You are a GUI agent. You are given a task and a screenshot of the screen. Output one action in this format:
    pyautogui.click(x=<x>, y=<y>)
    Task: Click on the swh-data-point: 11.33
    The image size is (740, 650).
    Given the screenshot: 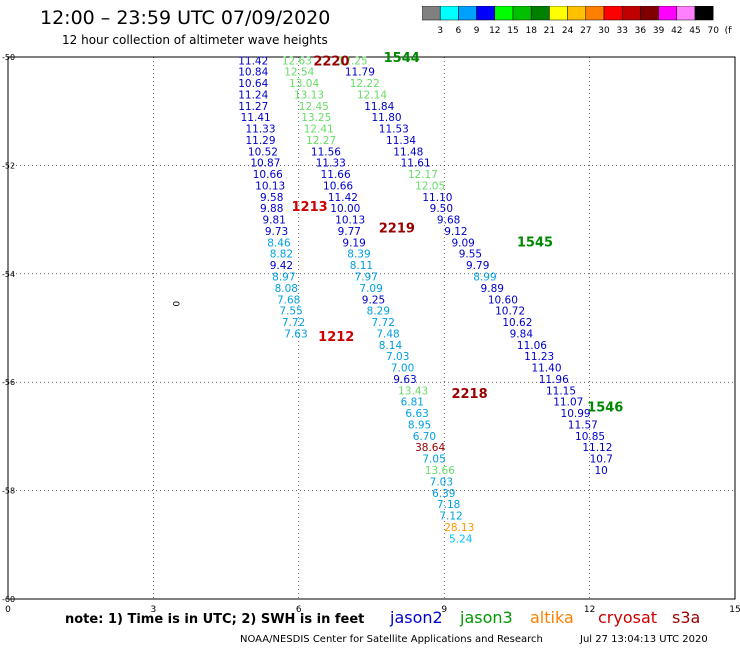 What is the action you would take?
    pyautogui.click(x=260, y=130)
    